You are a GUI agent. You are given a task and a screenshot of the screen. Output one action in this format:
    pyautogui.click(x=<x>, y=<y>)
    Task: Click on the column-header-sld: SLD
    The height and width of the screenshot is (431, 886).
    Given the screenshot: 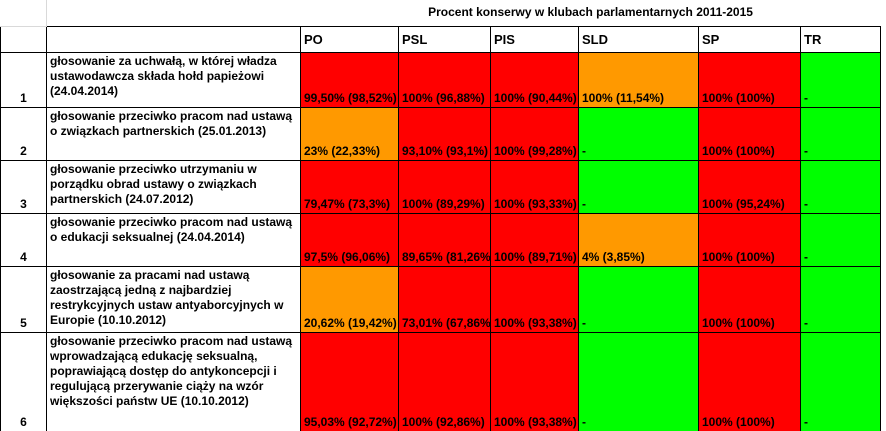 What is the action you would take?
    pyautogui.click(x=638, y=39)
    